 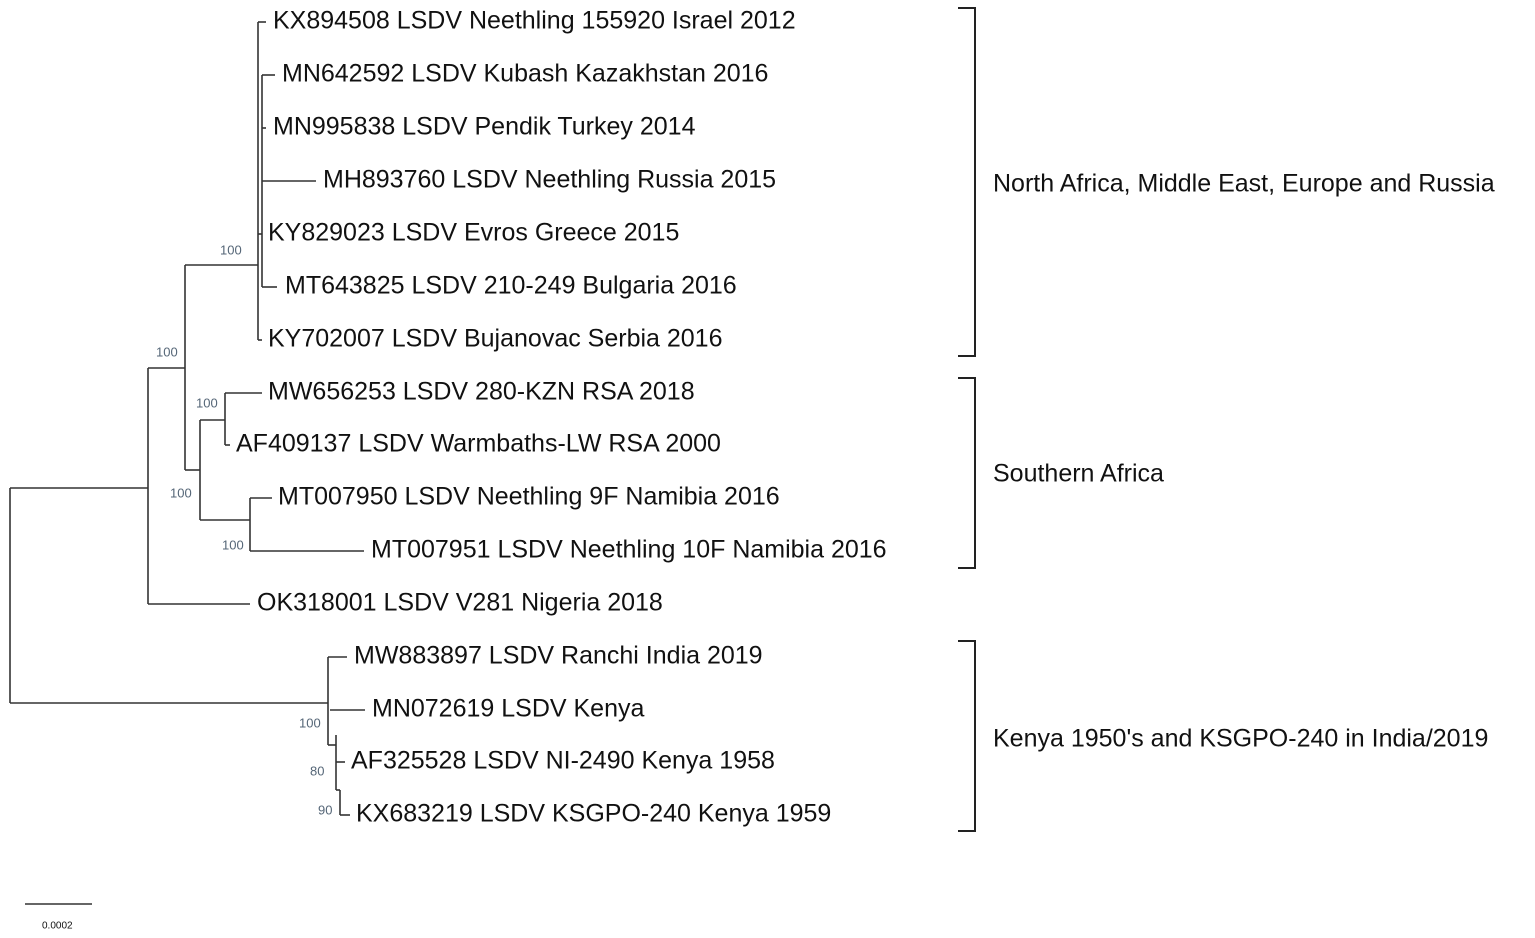 I want to click on leaf-label: KY829023 LSDV Evros Greece 2015, so click(x=473, y=233).